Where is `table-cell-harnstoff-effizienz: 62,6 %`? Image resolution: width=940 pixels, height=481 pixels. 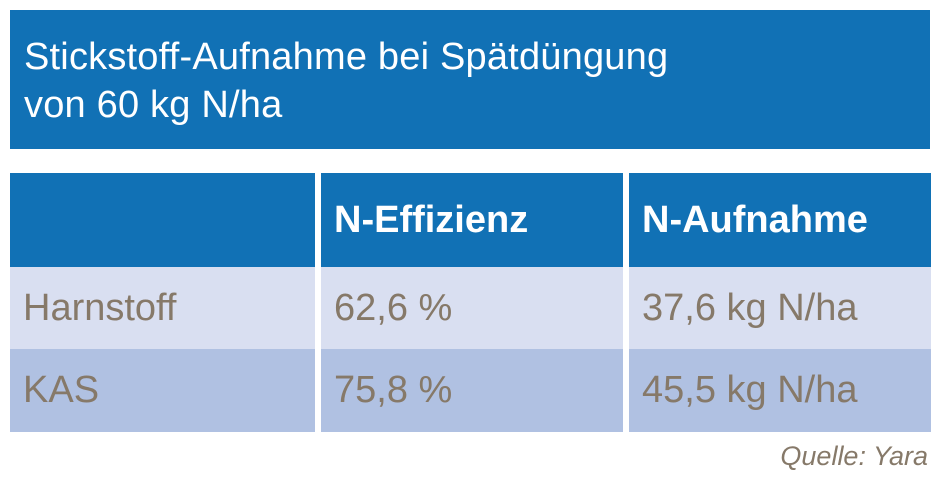
table-cell-harnstoff-effizienz: 62,6 % is located at coordinates (472, 308).